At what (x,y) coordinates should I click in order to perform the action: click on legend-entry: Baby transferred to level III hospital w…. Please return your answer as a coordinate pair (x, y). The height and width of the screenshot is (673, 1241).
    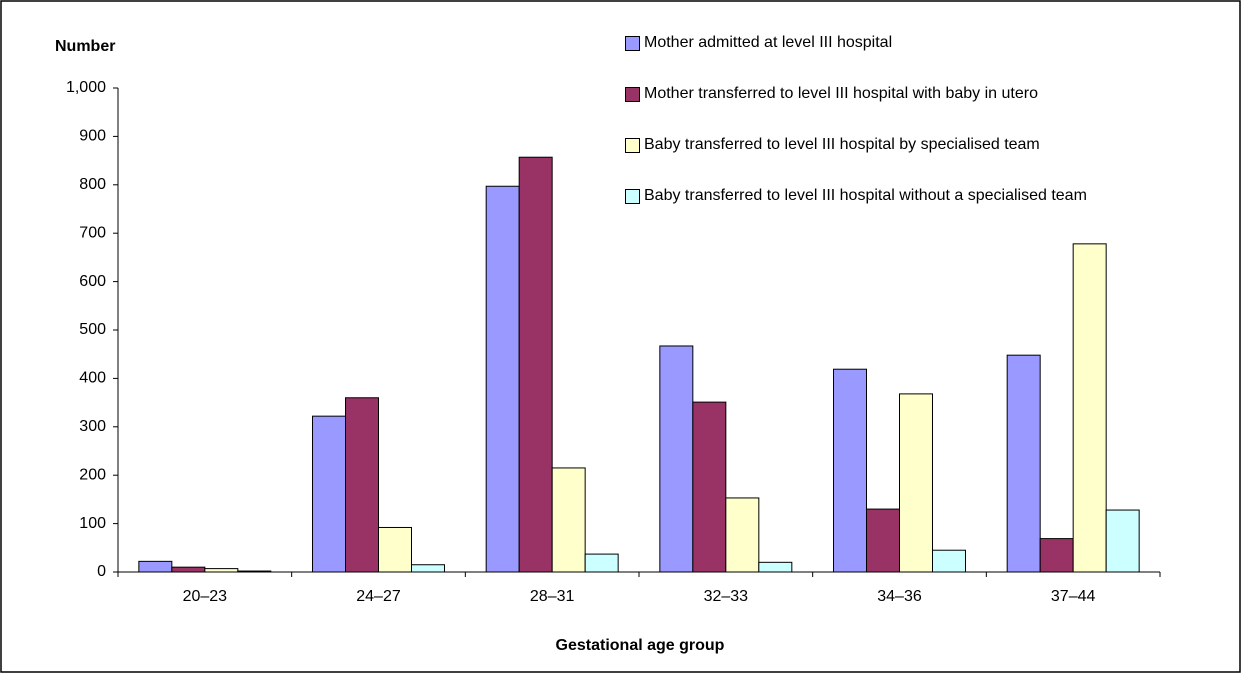
    Looking at the image, I should click on (905, 196).